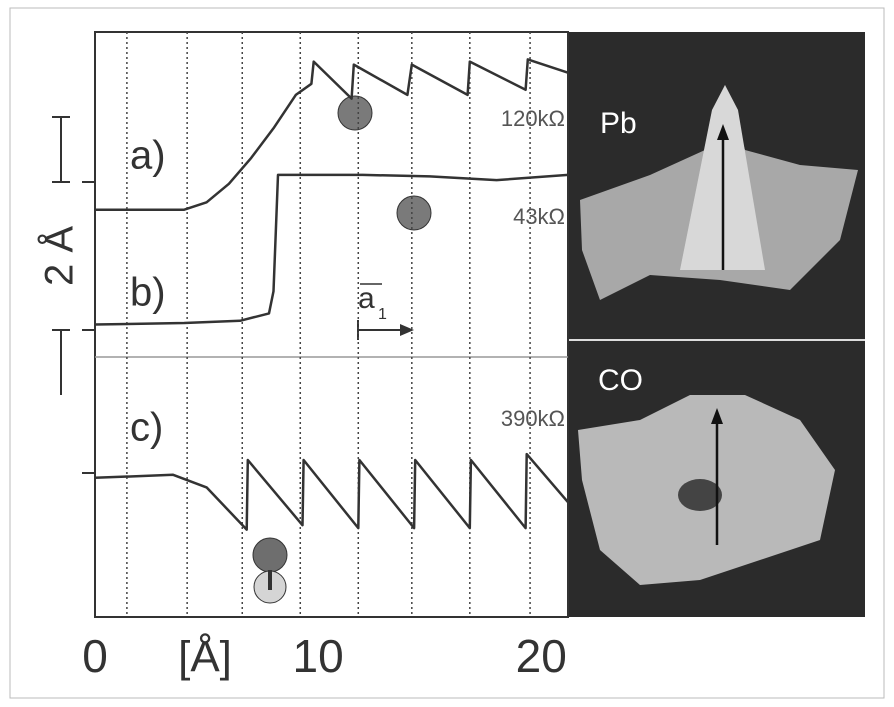 Image resolution: width=894 pixels, height=707 pixels. Describe the element at coordinates (148, 293) in the screenshot. I see `trace-label: b)` at that location.